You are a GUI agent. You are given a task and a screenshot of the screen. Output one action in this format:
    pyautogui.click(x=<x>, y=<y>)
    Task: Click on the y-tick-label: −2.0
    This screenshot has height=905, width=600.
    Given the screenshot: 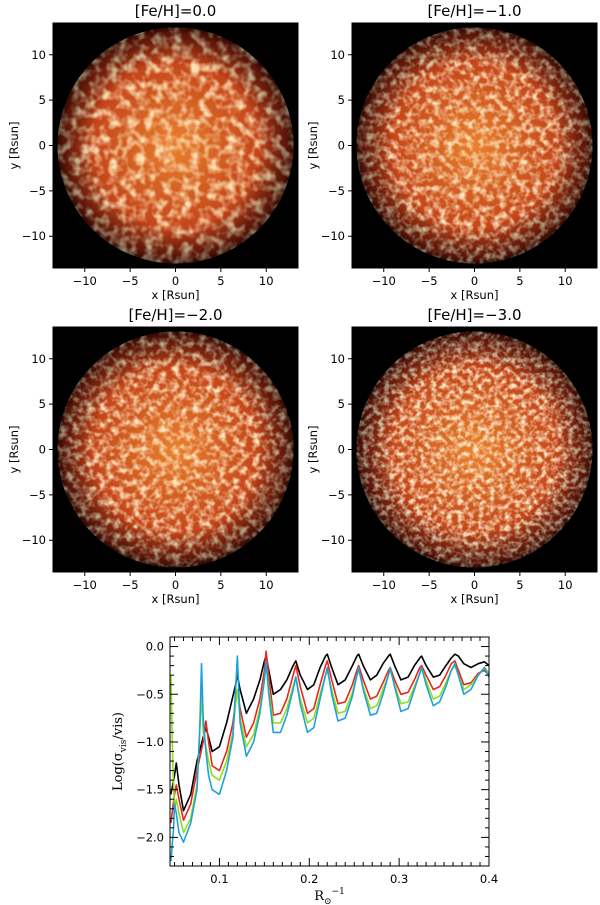 What is the action you would take?
    pyautogui.click(x=150, y=837)
    